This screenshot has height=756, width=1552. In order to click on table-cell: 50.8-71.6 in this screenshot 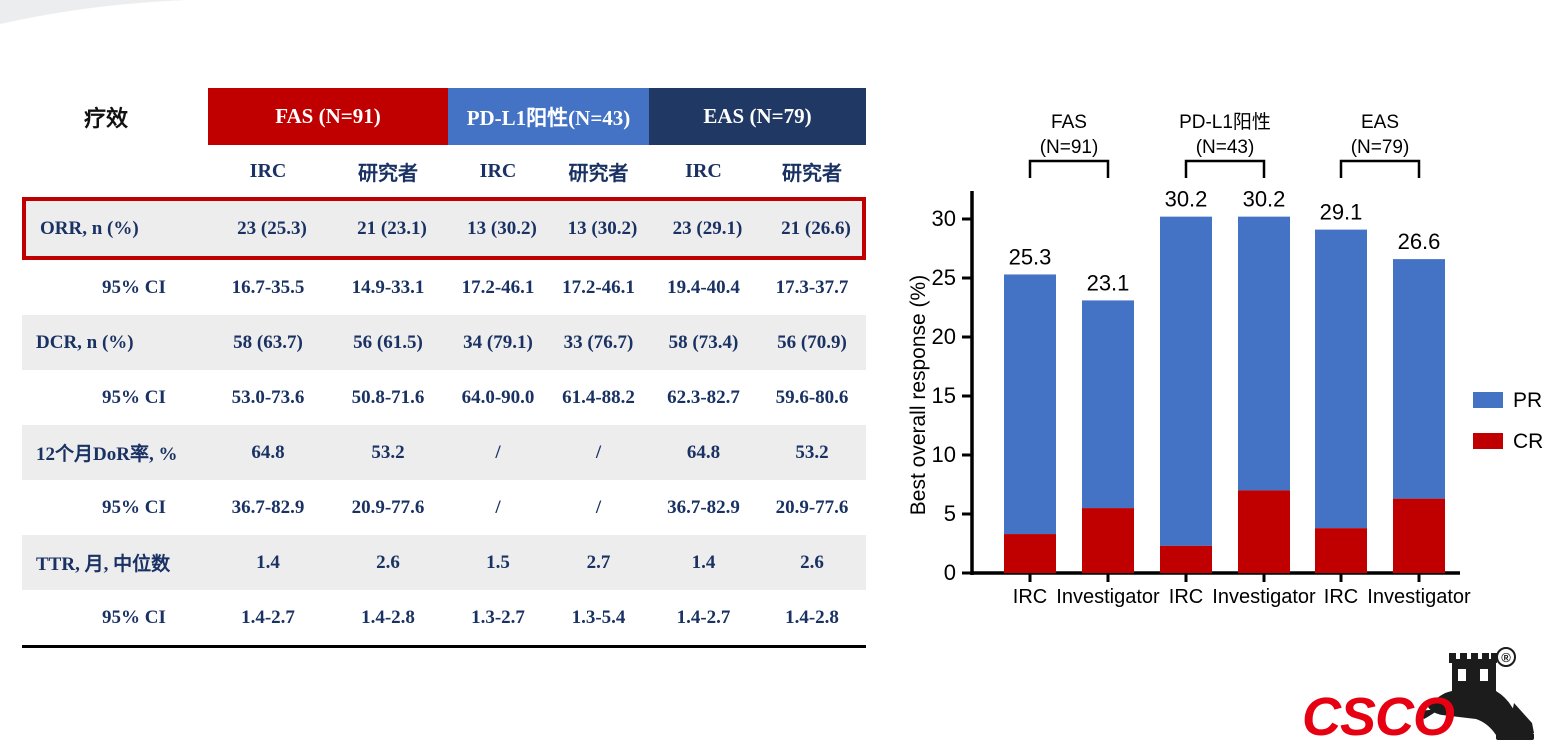, I will do `click(388, 397)`.